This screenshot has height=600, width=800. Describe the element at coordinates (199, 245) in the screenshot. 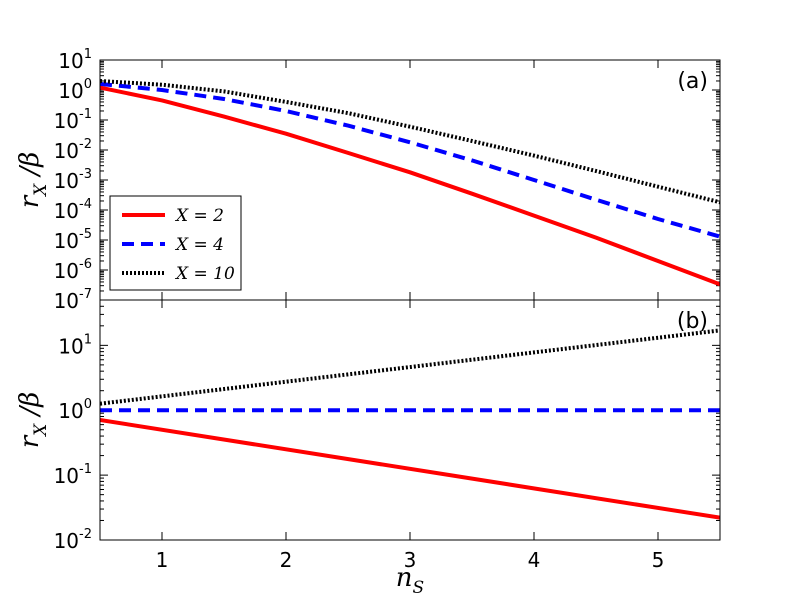

I see `legend-entry: X = 4` at that location.